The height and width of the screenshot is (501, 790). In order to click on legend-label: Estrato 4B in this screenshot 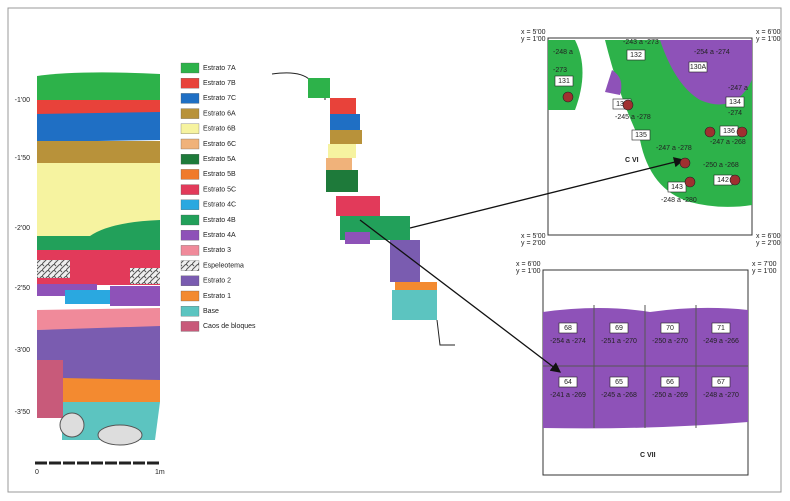, I will do `click(219, 220)`.